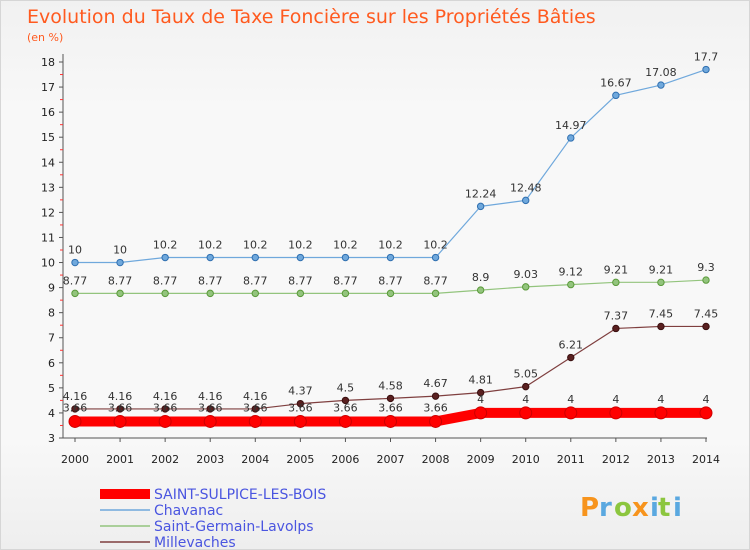  What do you see at coordinates (664, 508) in the screenshot?
I see `brand-letter: t` at bounding box center [664, 508].